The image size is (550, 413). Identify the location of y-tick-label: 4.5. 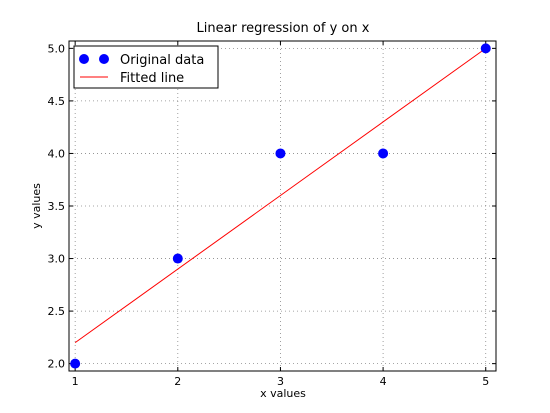
(57, 101).